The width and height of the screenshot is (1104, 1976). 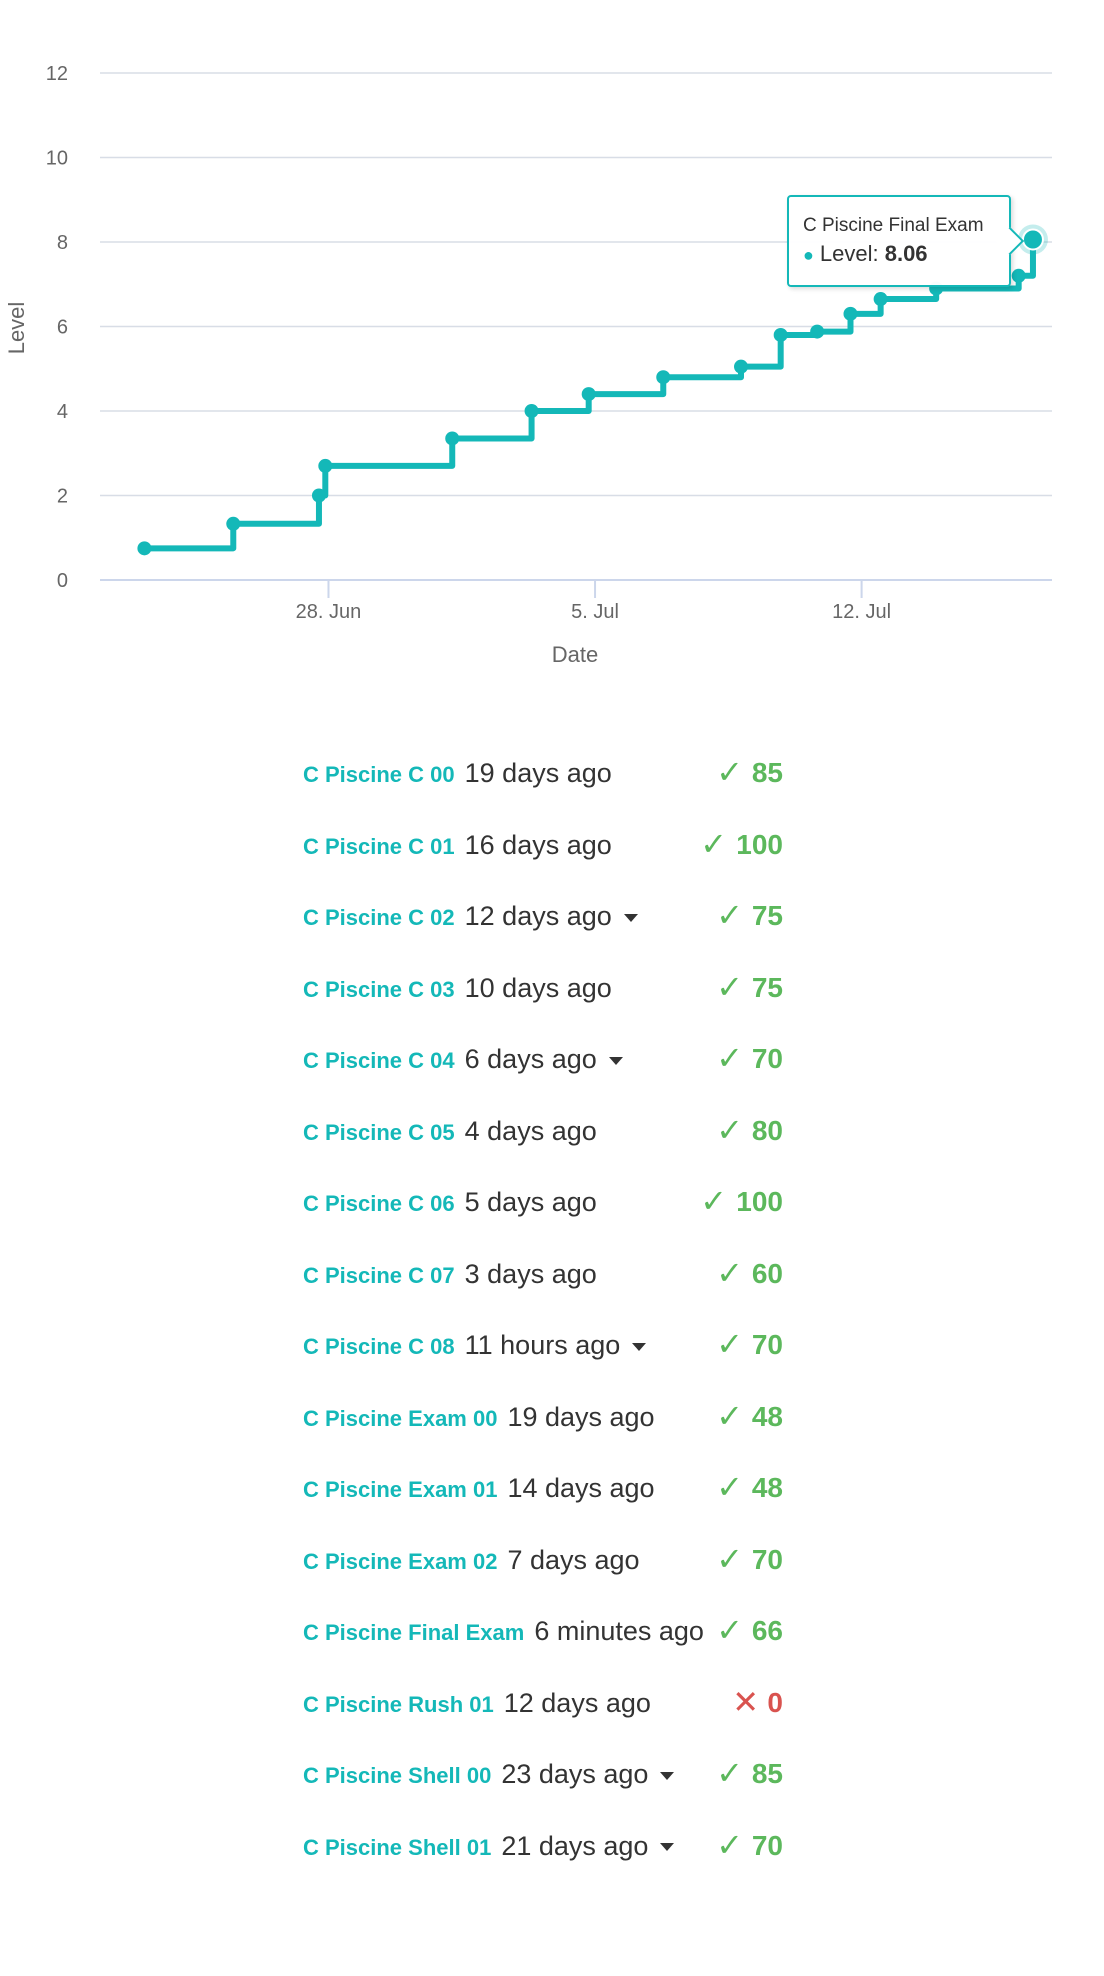 I want to click on project-date: 11 hours ago, so click(x=556, y=1345).